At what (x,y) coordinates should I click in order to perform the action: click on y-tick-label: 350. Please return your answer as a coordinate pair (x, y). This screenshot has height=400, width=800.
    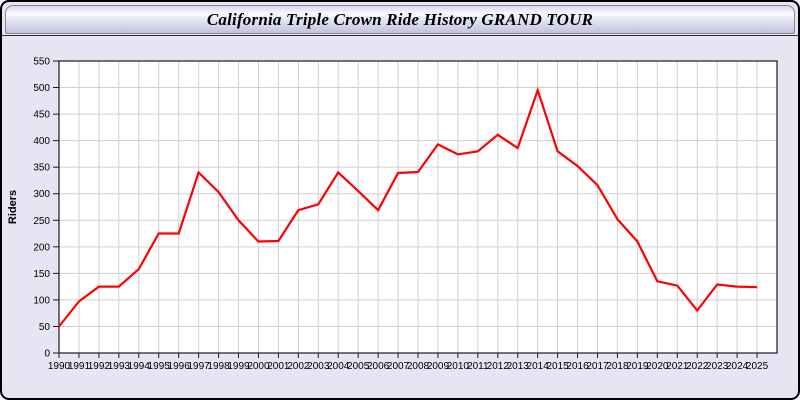
    Looking at the image, I should click on (41, 168).